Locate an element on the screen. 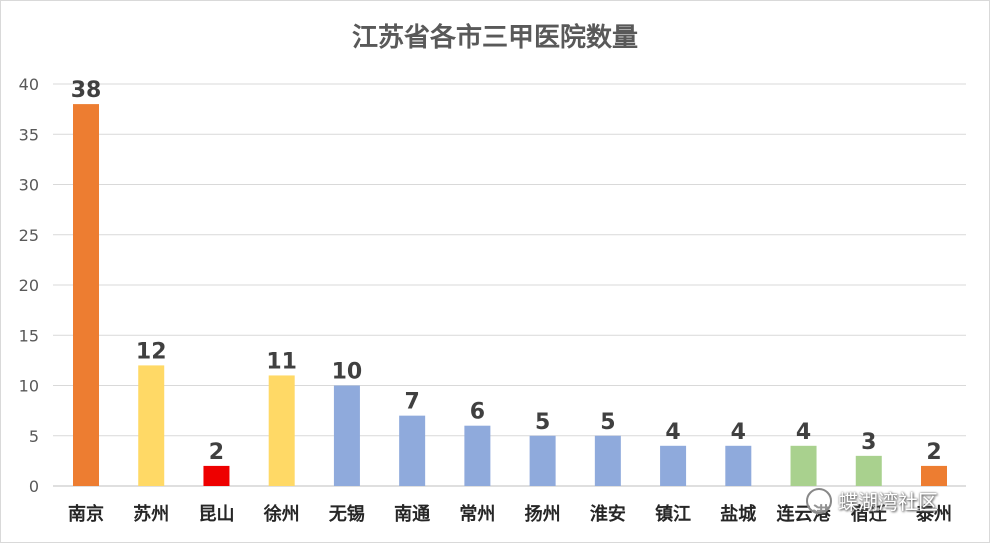  bar-value-label: 7 is located at coordinates (411, 402).